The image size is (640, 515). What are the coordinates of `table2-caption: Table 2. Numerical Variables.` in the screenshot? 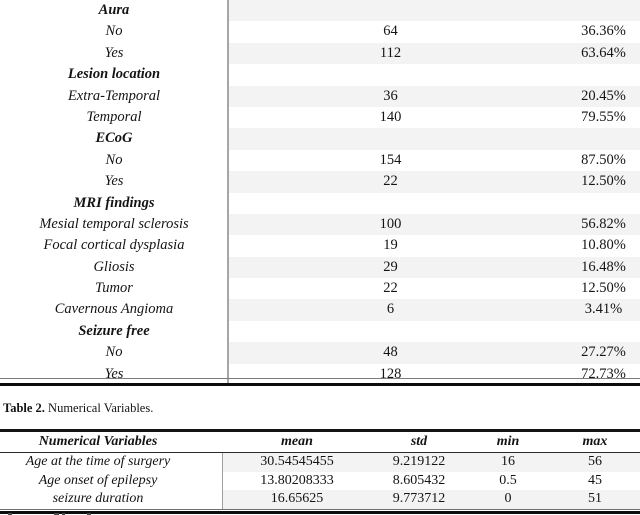 It's located at (78, 408).